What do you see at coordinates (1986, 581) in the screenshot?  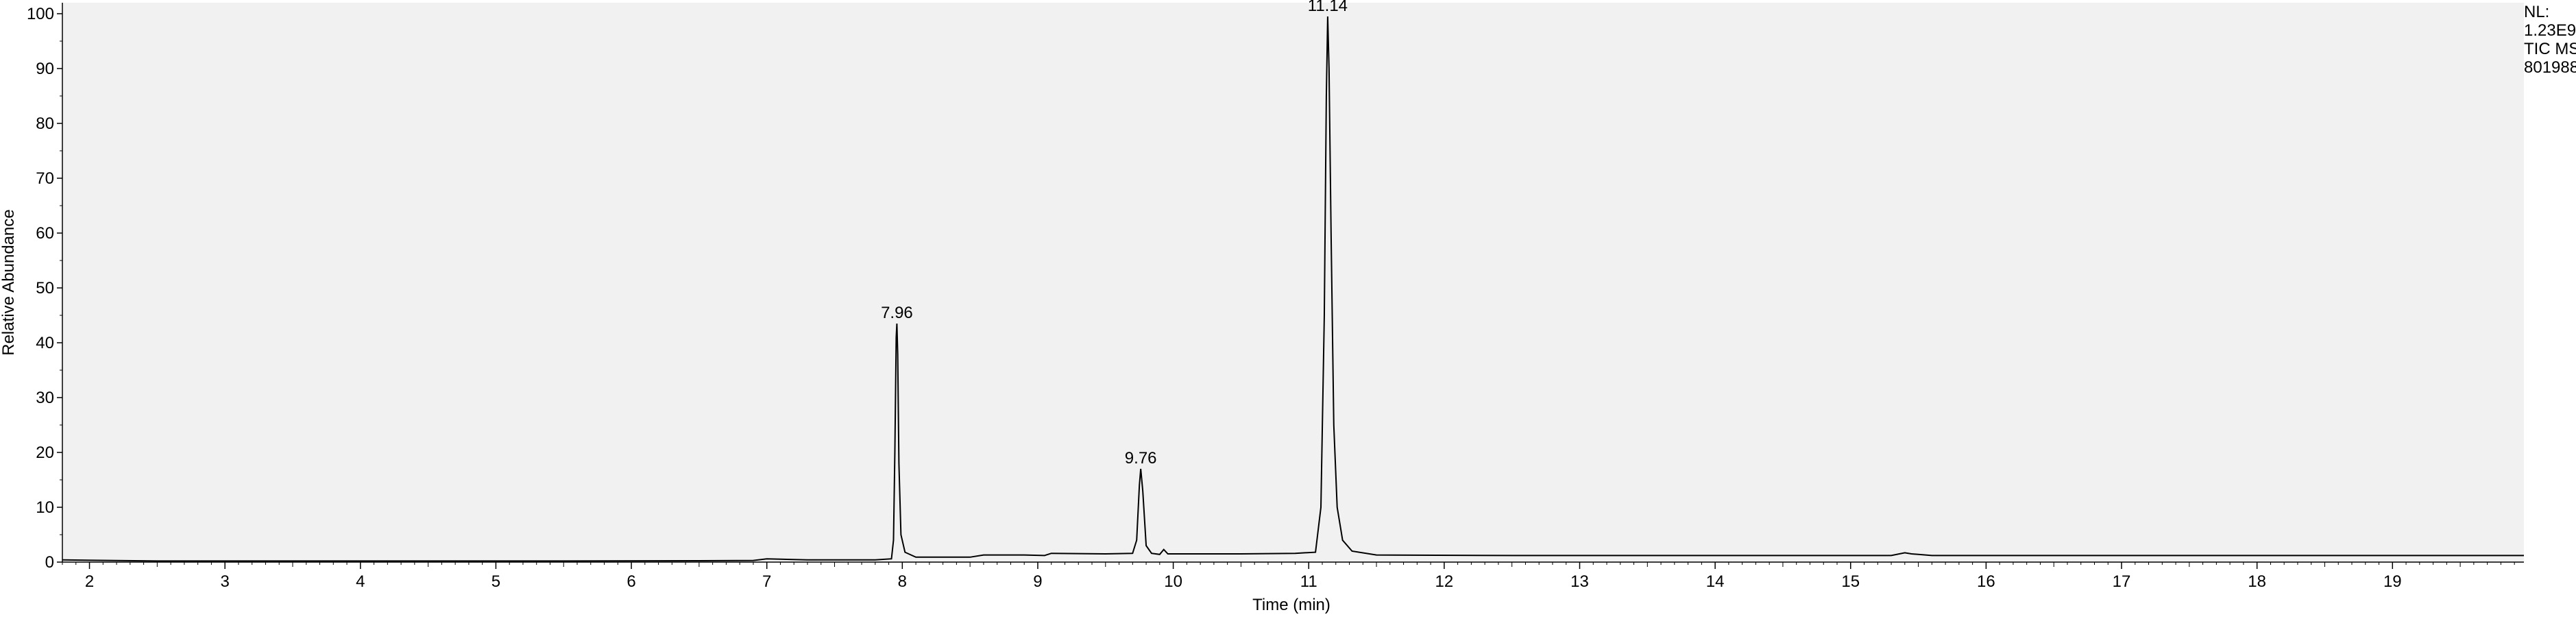 I see `x-tick-label: 16` at bounding box center [1986, 581].